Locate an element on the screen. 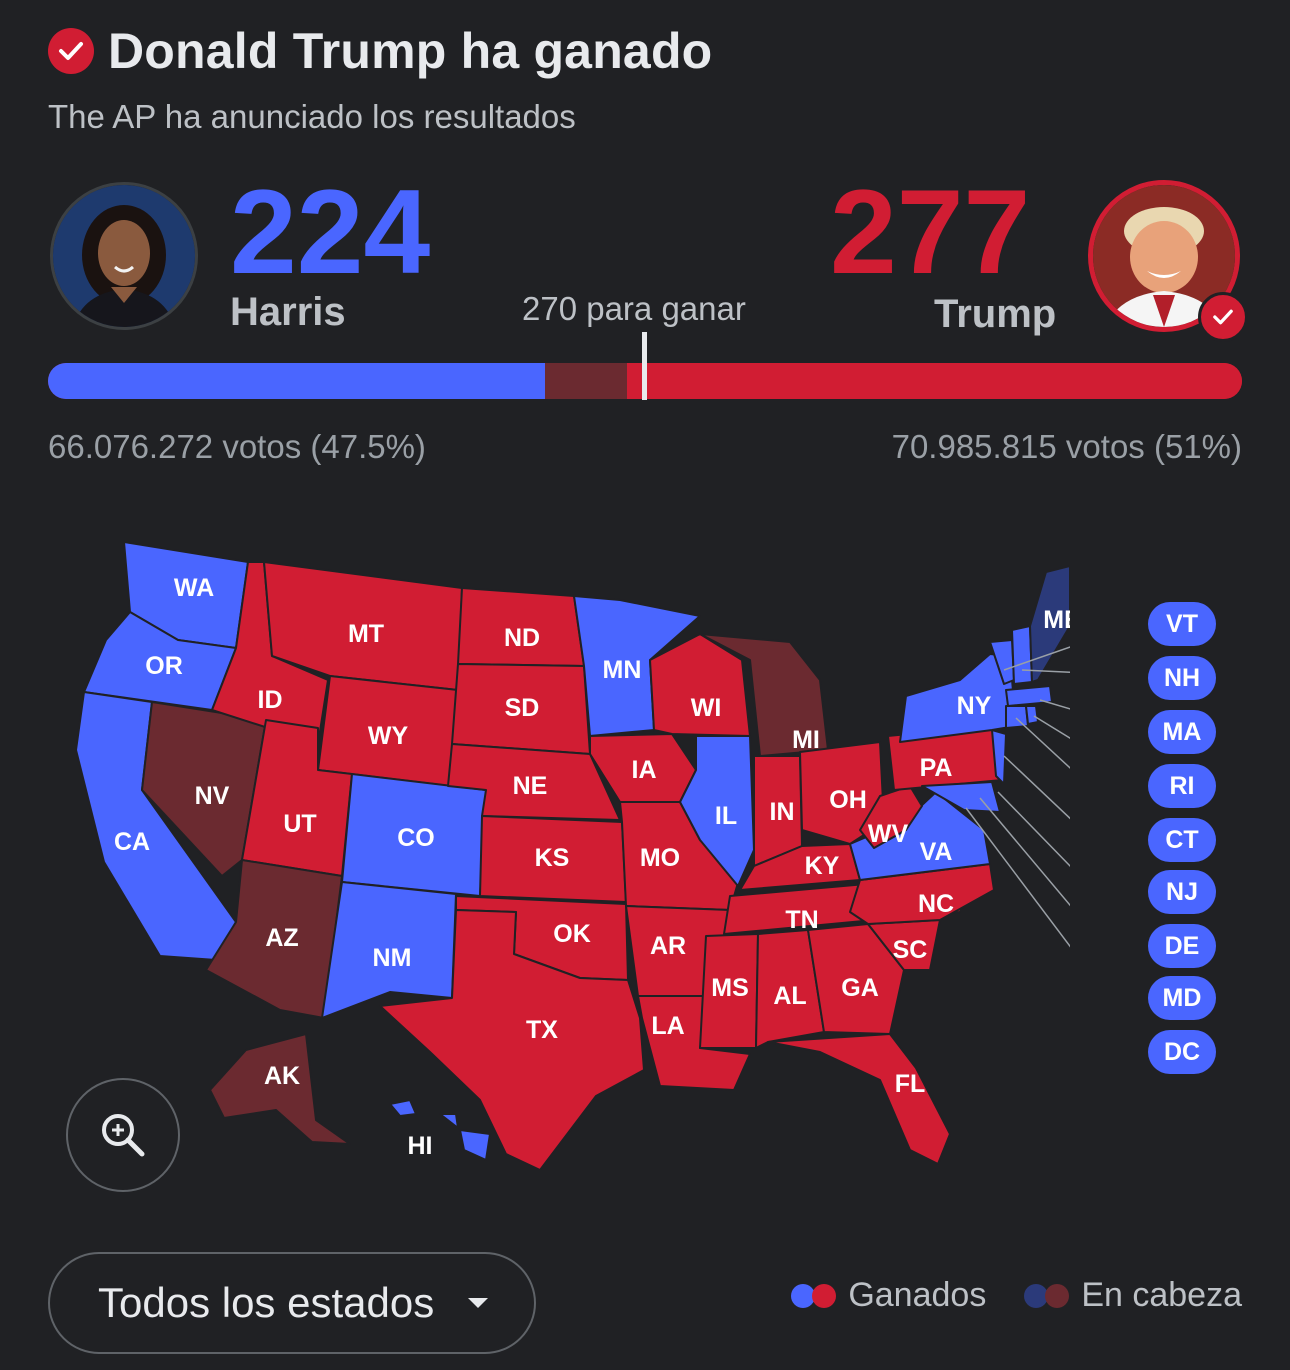 The height and width of the screenshot is (1370, 1290). harris-avatar is located at coordinates (124, 256).